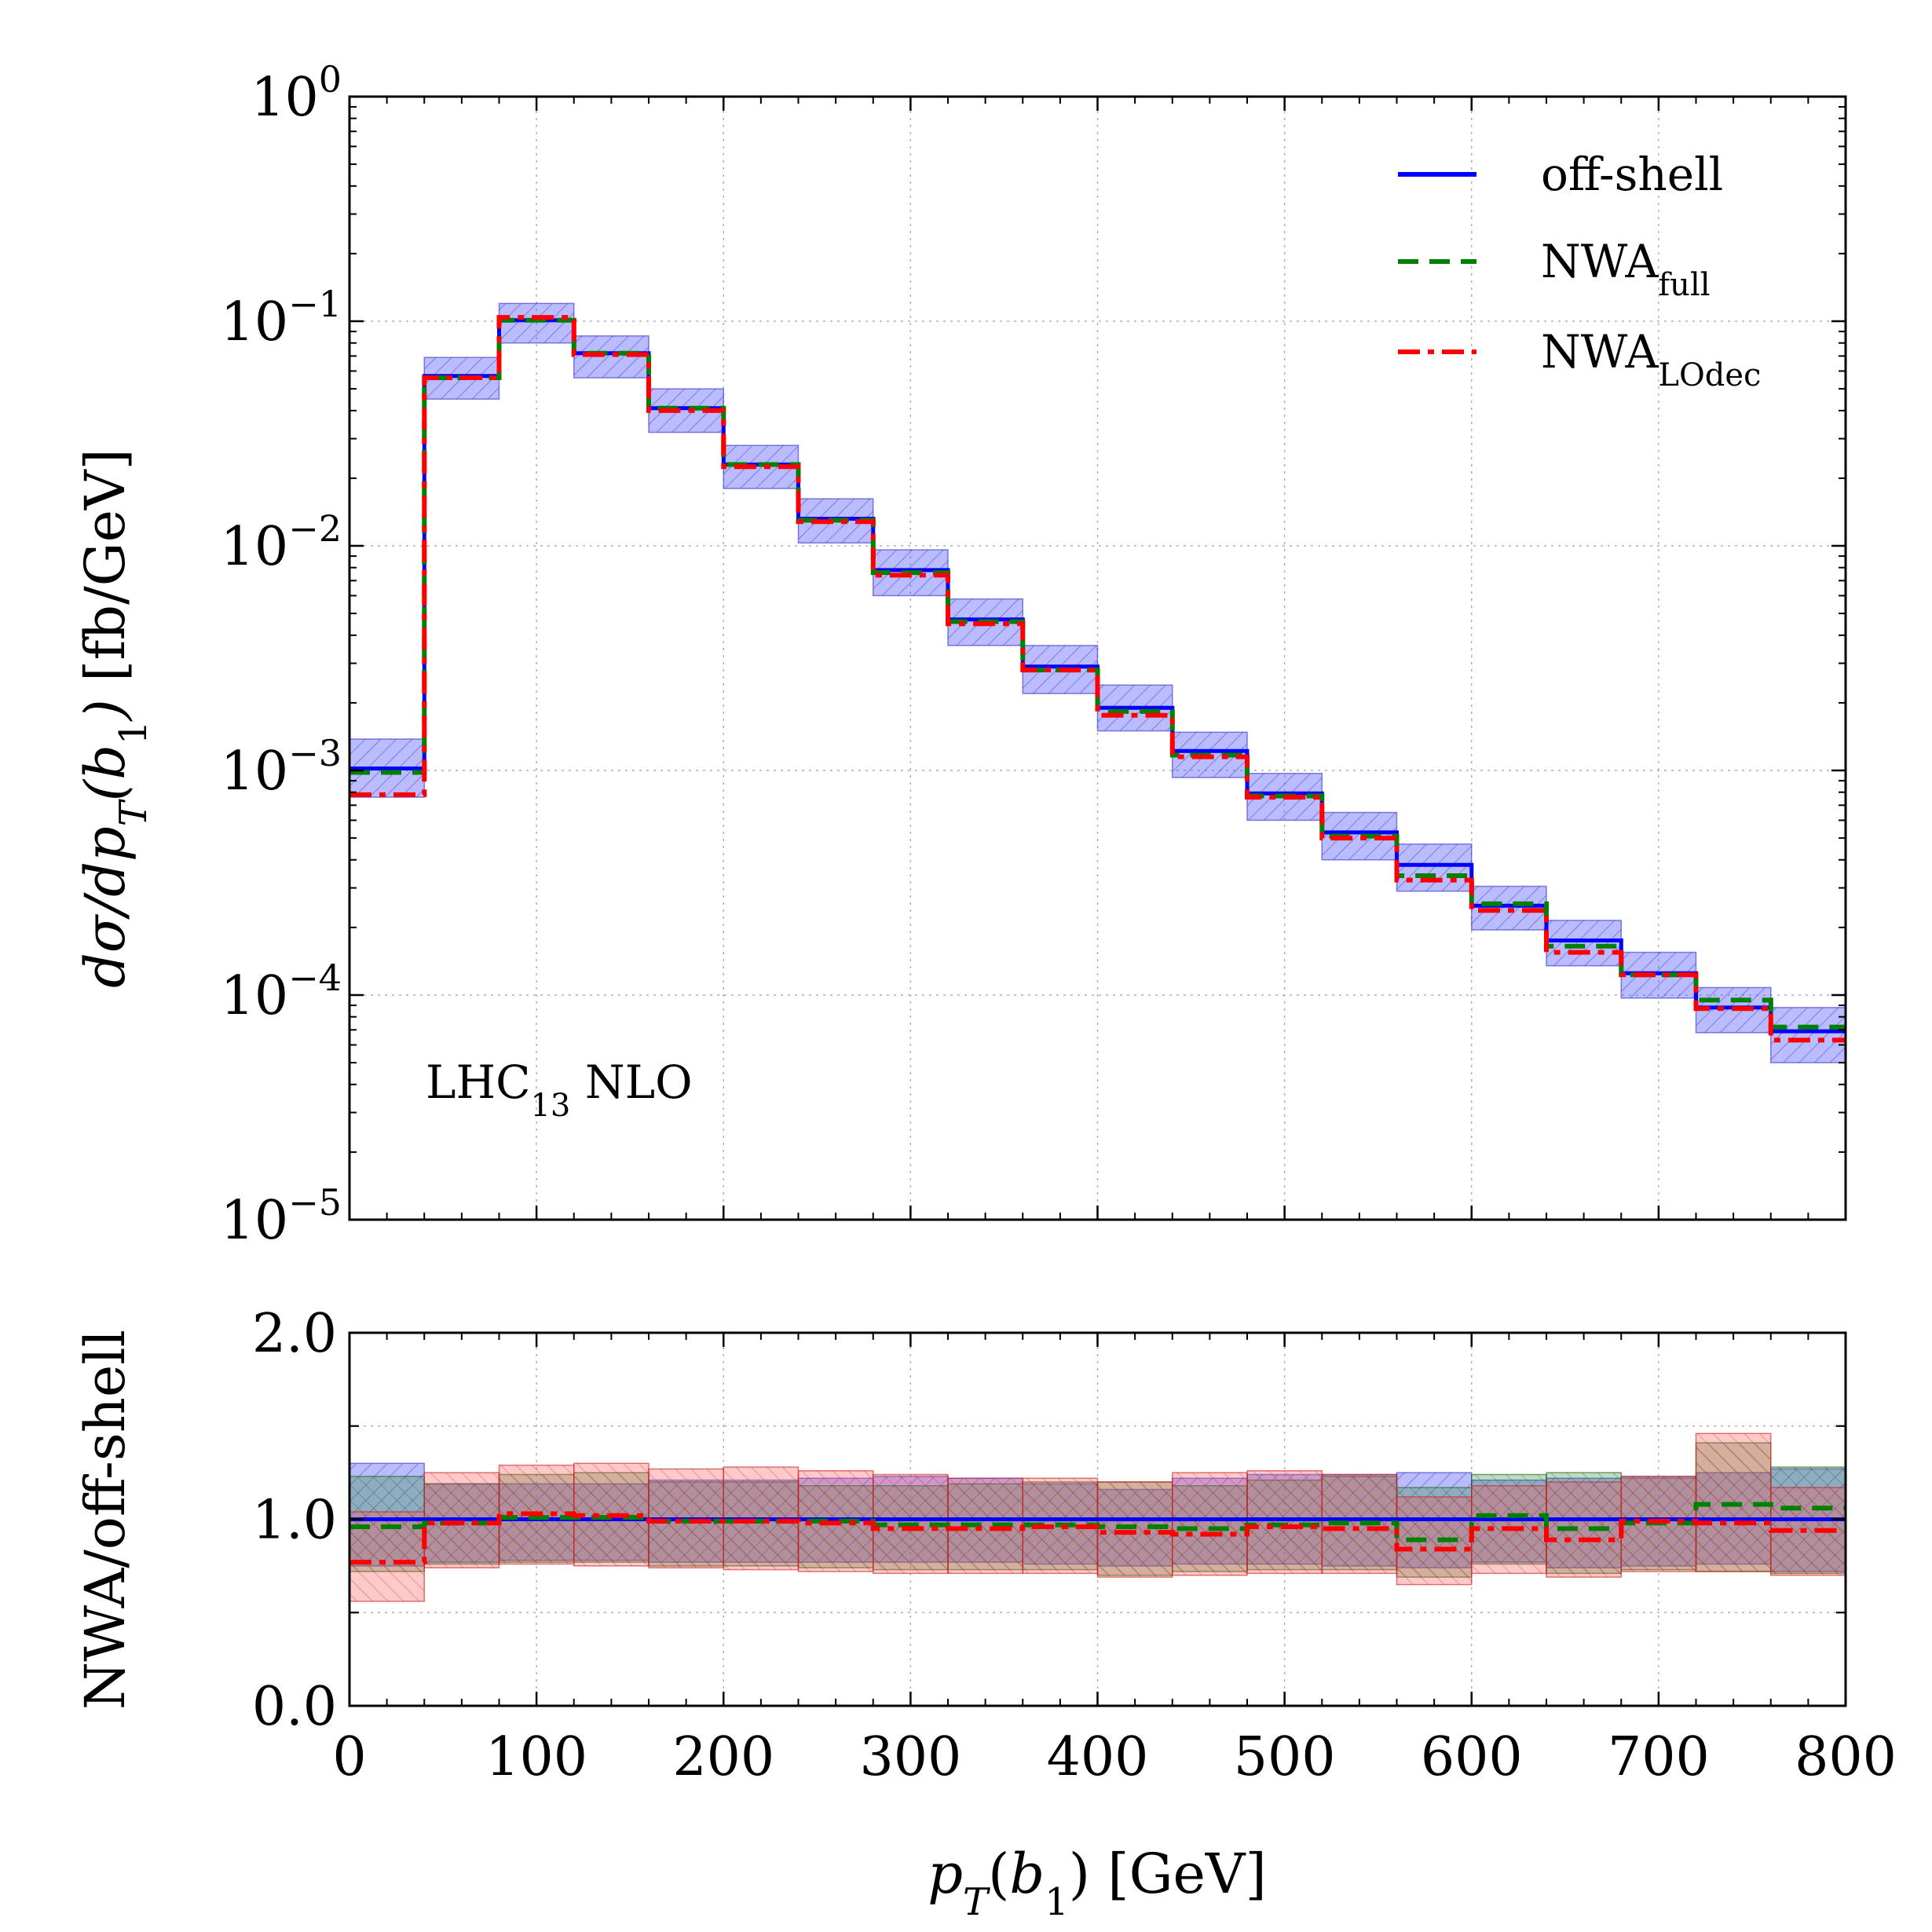 This screenshot has width=1932, height=1932. I want to click on ratio-ytick-label-2.0: 2.0, so click(295, 1334).